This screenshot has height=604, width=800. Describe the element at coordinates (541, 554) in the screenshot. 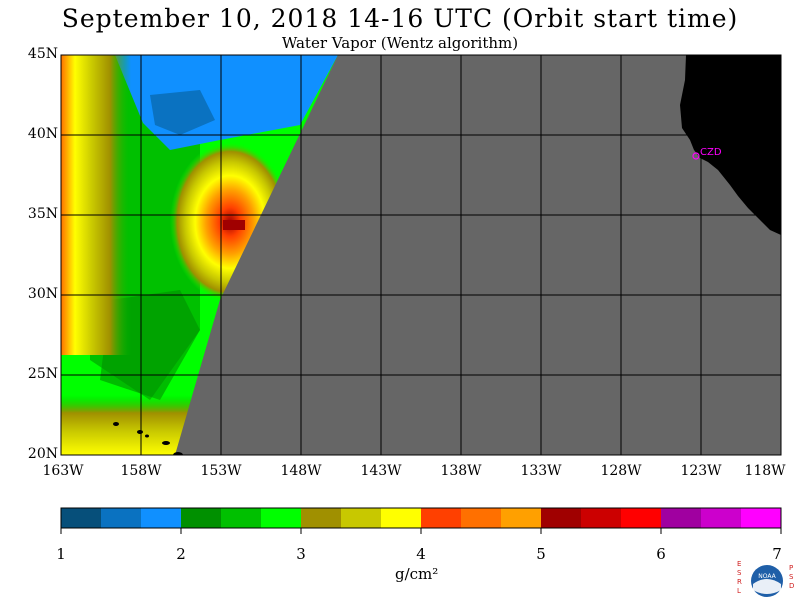

I see `colorbar-tick-label: 5` at that location.